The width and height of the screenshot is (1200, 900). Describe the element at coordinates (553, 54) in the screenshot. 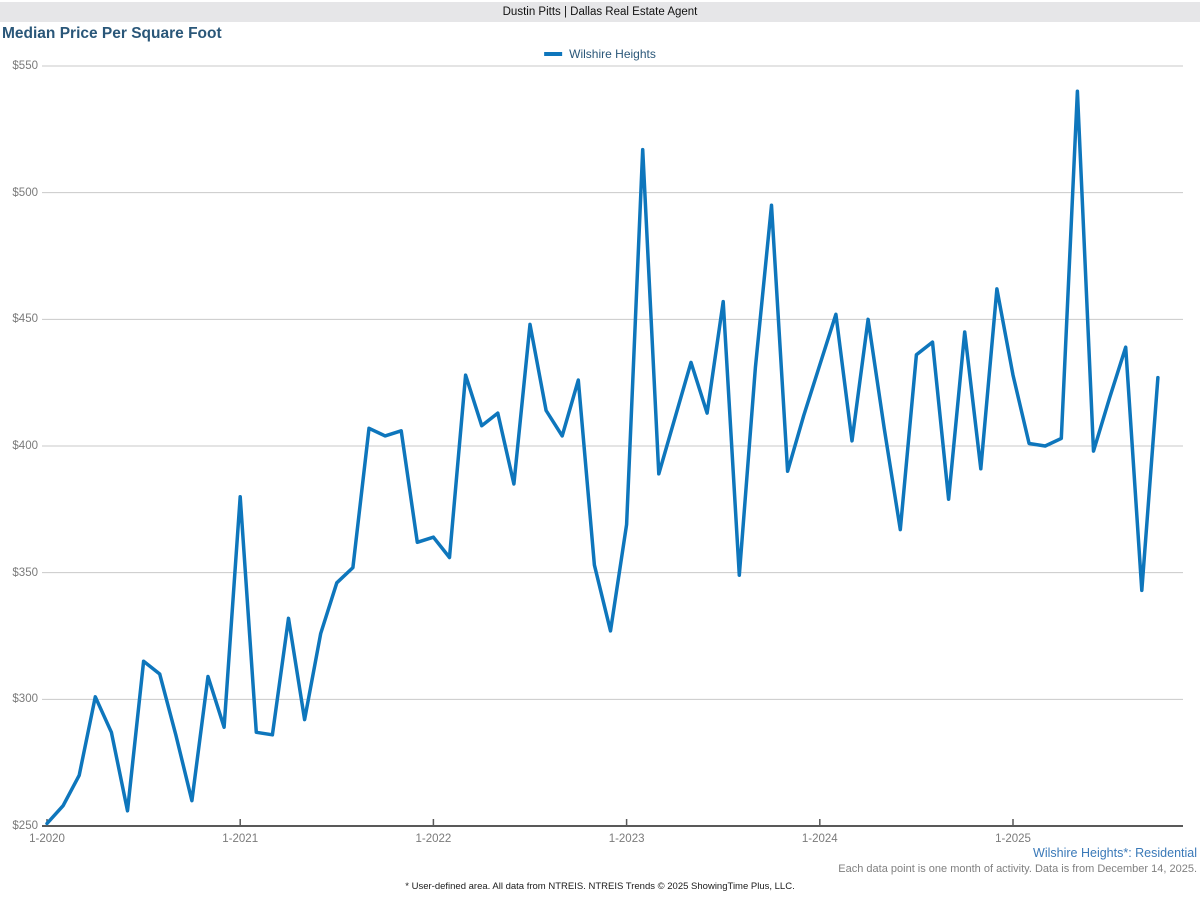

I see `legend-line-marker` at that location.